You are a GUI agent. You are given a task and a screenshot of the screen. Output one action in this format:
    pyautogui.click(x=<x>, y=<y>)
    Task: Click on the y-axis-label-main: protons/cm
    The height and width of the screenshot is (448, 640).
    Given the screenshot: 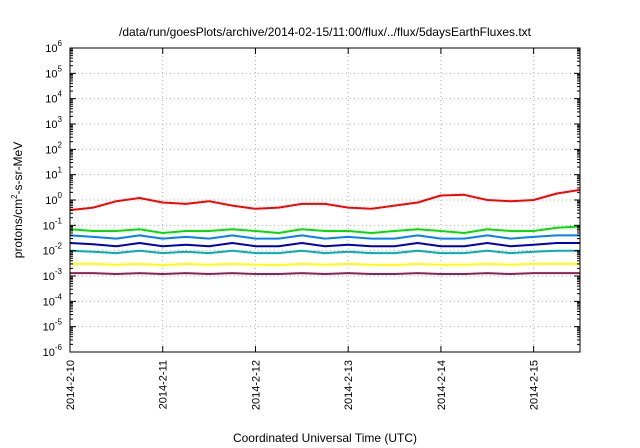 What is the action you would take?
    pyautogui.click(x=18, y=228)
    